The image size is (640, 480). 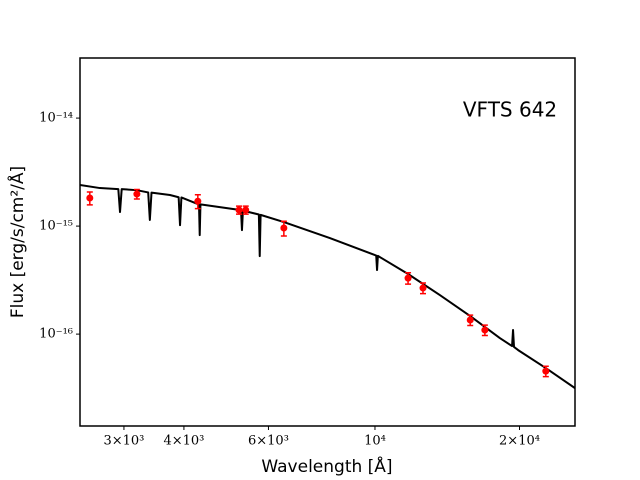 I want to click on y-tick-label: 10⁻¹⁵, so click(x=56, y=226).